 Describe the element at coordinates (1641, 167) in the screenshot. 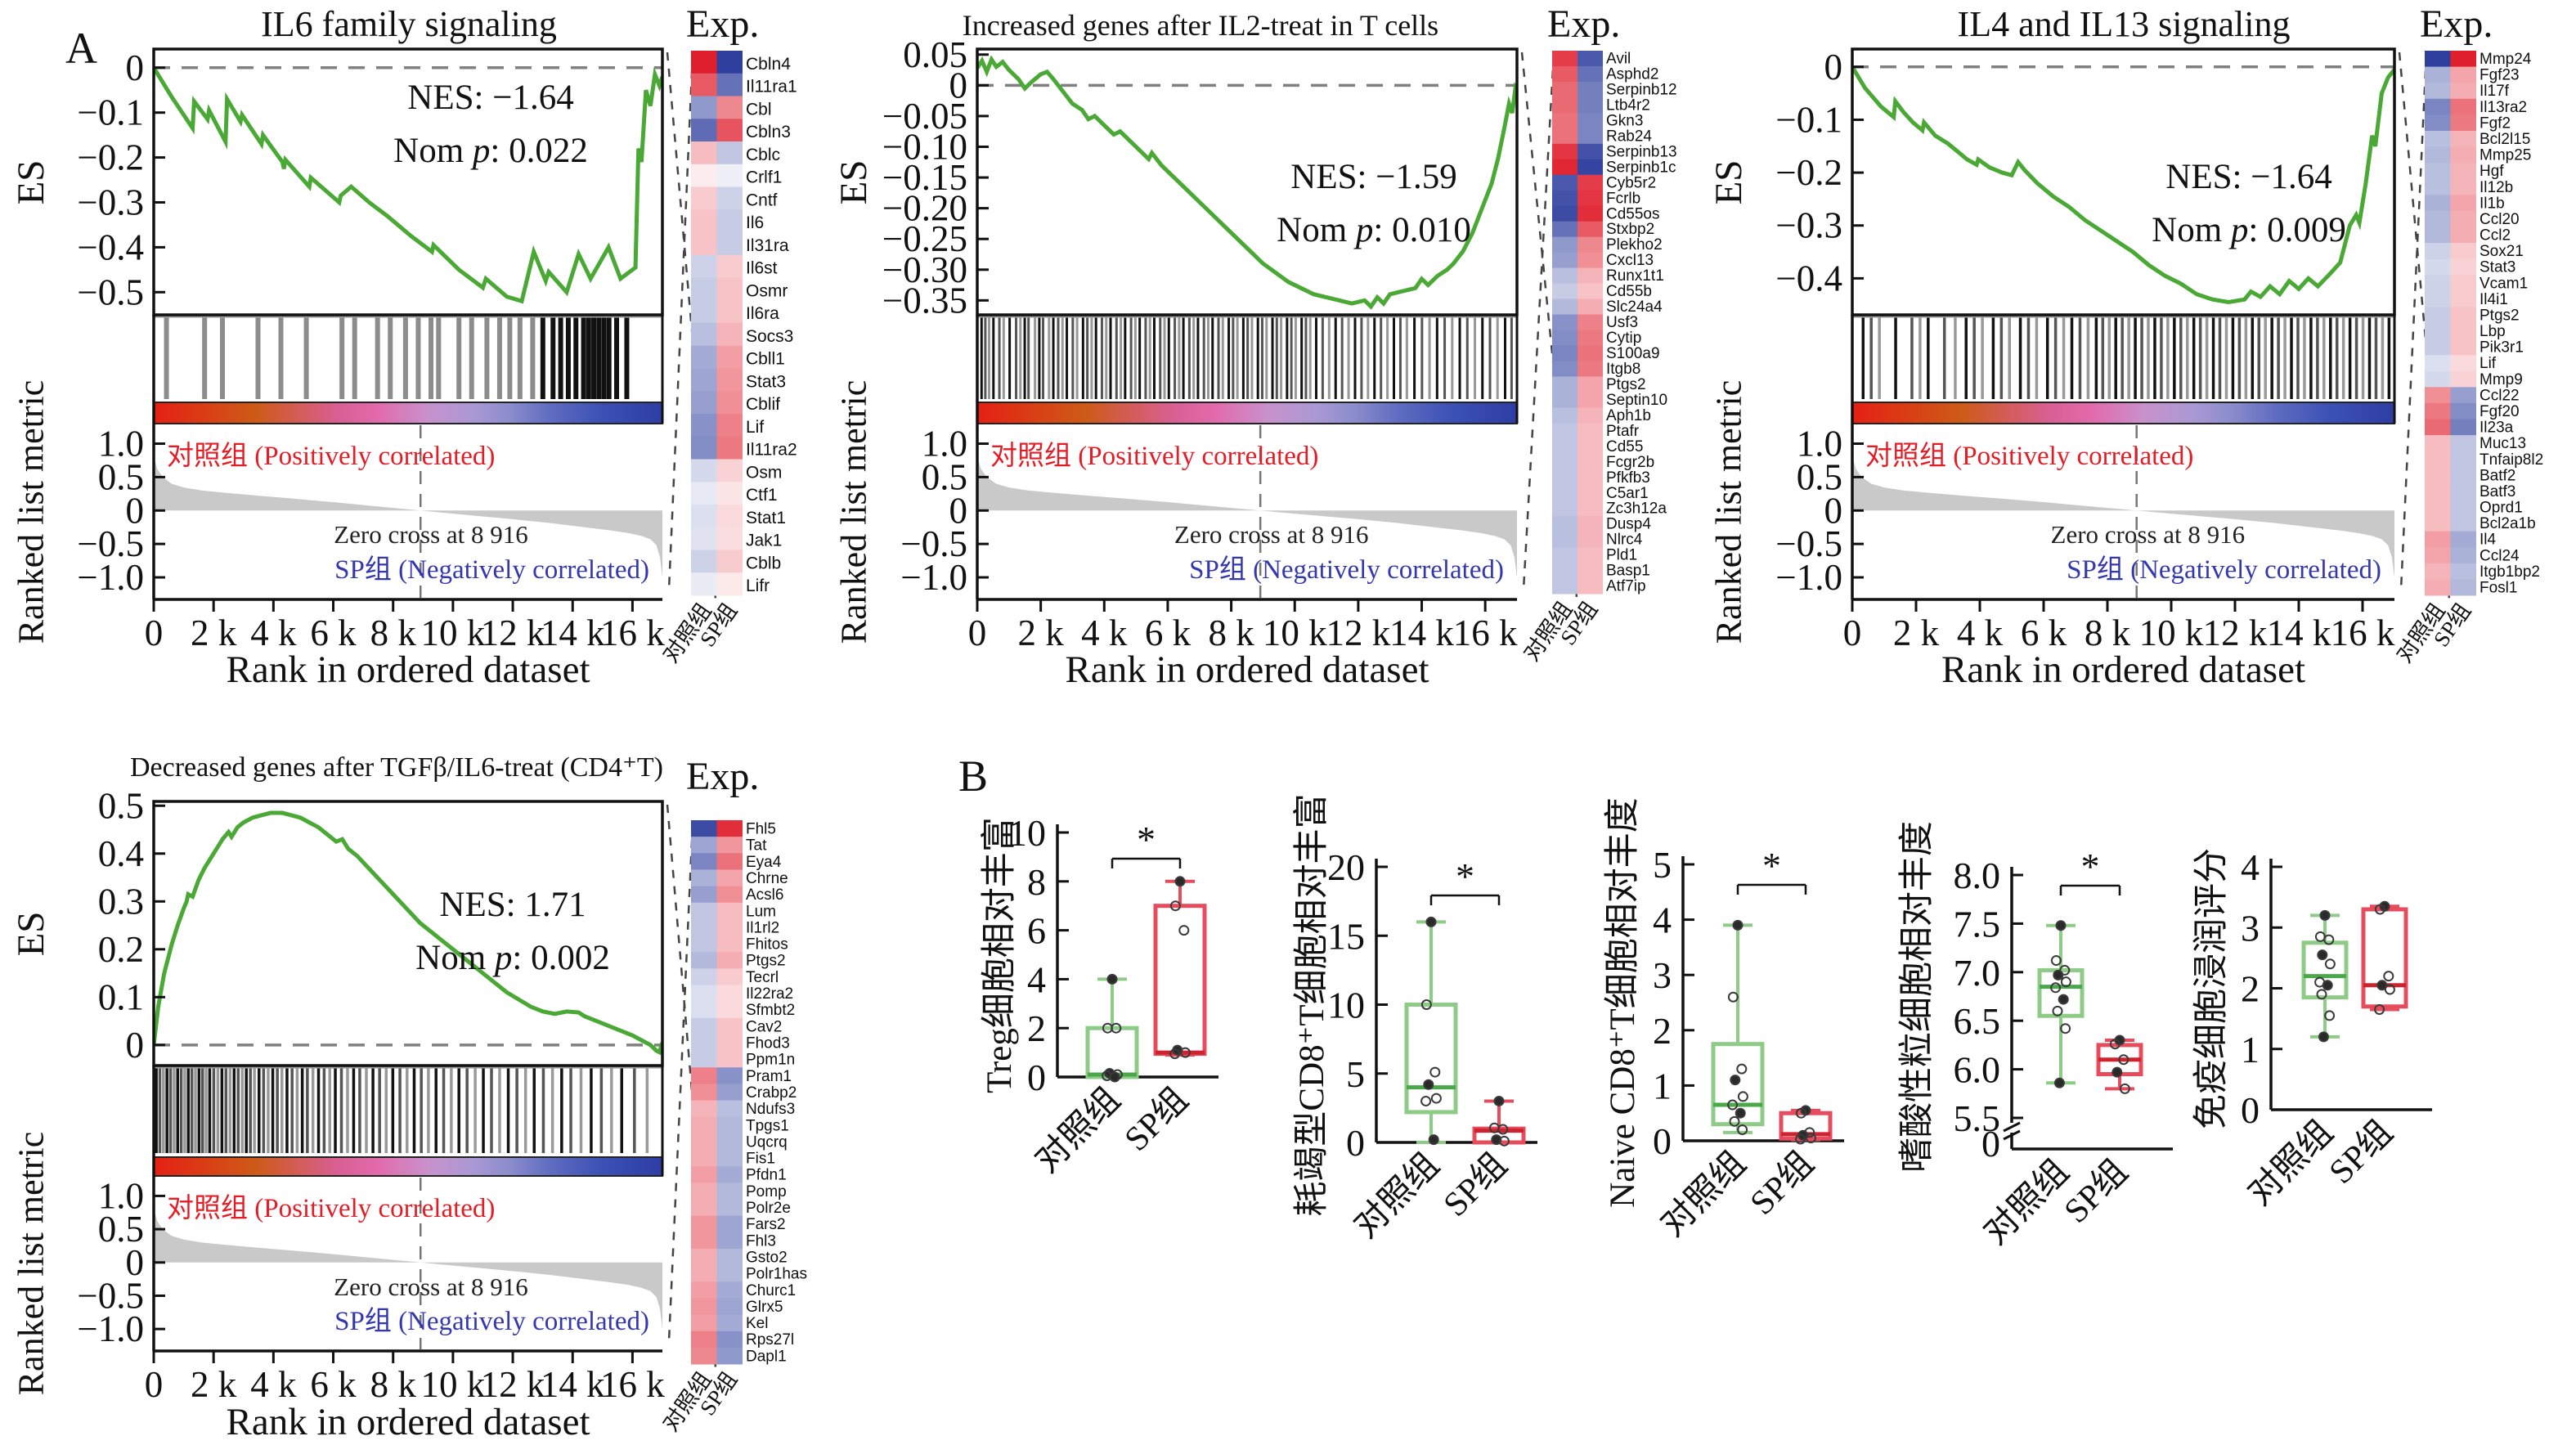

I see `gene-label: Serpinb1c` at that location.